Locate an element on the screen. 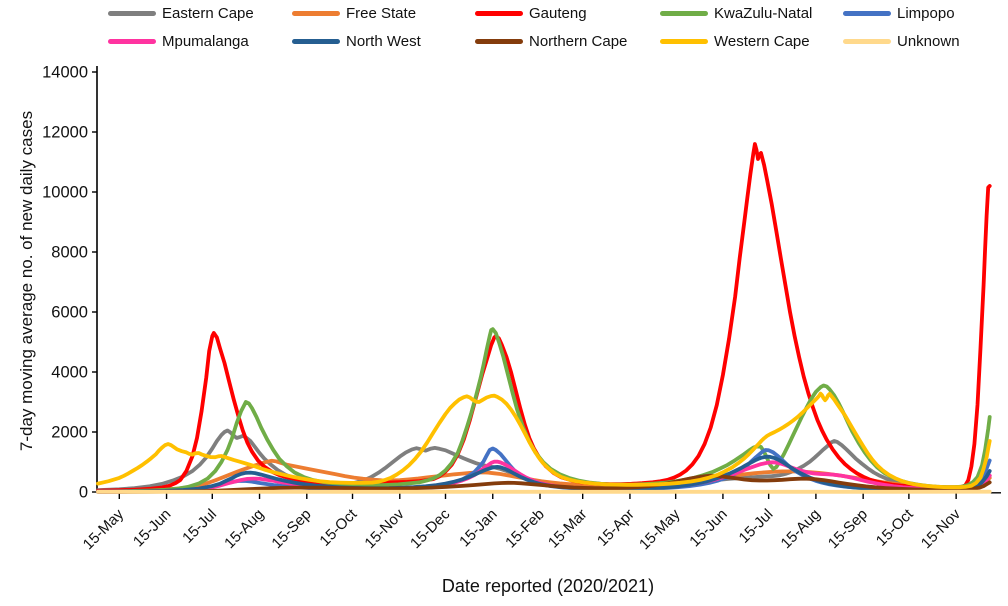 This screenshot has height=606, width=1008. legend-label: Western Cape is located at coordinates (762, 41).